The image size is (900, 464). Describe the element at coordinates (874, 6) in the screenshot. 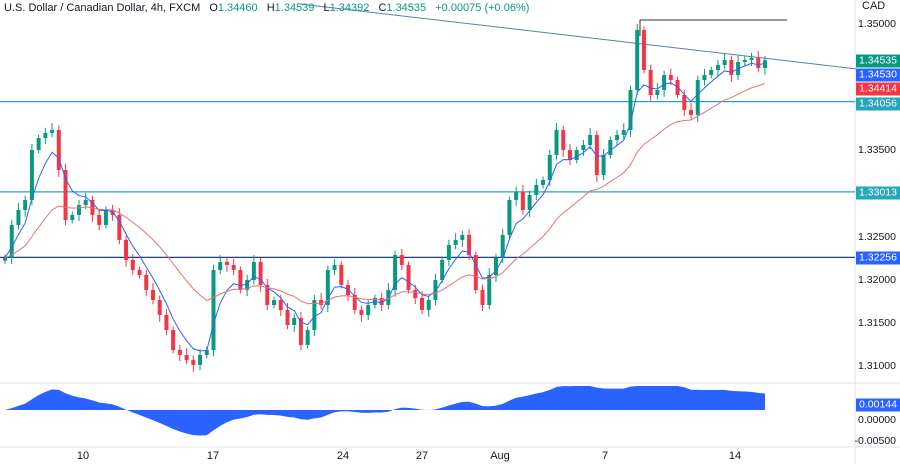

I see `currency-label: CAD` at that location.